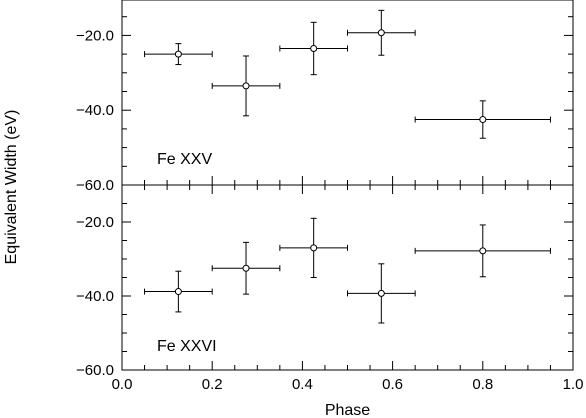  Describe the element at coordinates (482, 384) in the screenshot. I see `x-tick-label: 0.8` at that location.